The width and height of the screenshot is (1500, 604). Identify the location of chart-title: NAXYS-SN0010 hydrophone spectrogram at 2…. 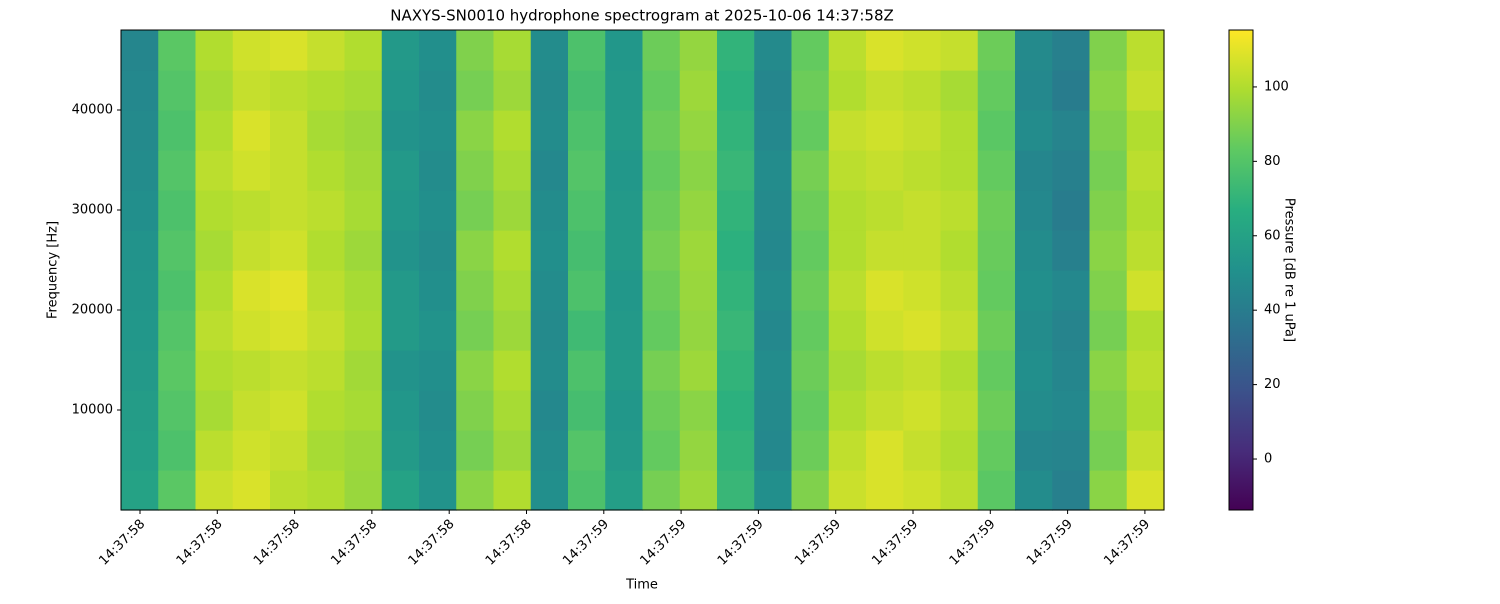
(642, 16).